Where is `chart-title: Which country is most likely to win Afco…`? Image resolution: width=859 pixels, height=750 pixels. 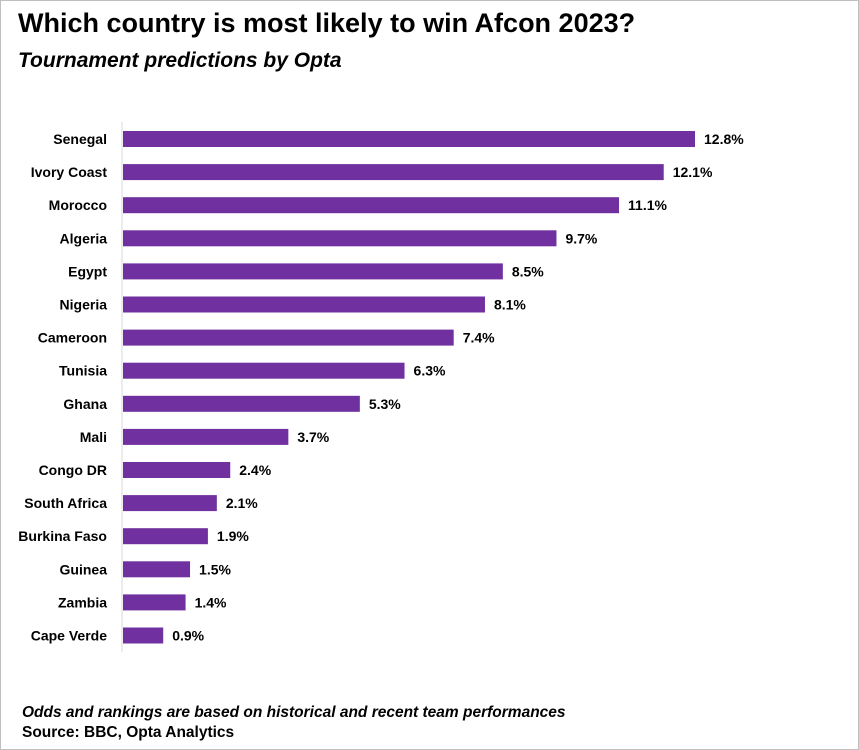
chart-title: Which country is most likely to win Afco… is located at coordinates (327, 23).